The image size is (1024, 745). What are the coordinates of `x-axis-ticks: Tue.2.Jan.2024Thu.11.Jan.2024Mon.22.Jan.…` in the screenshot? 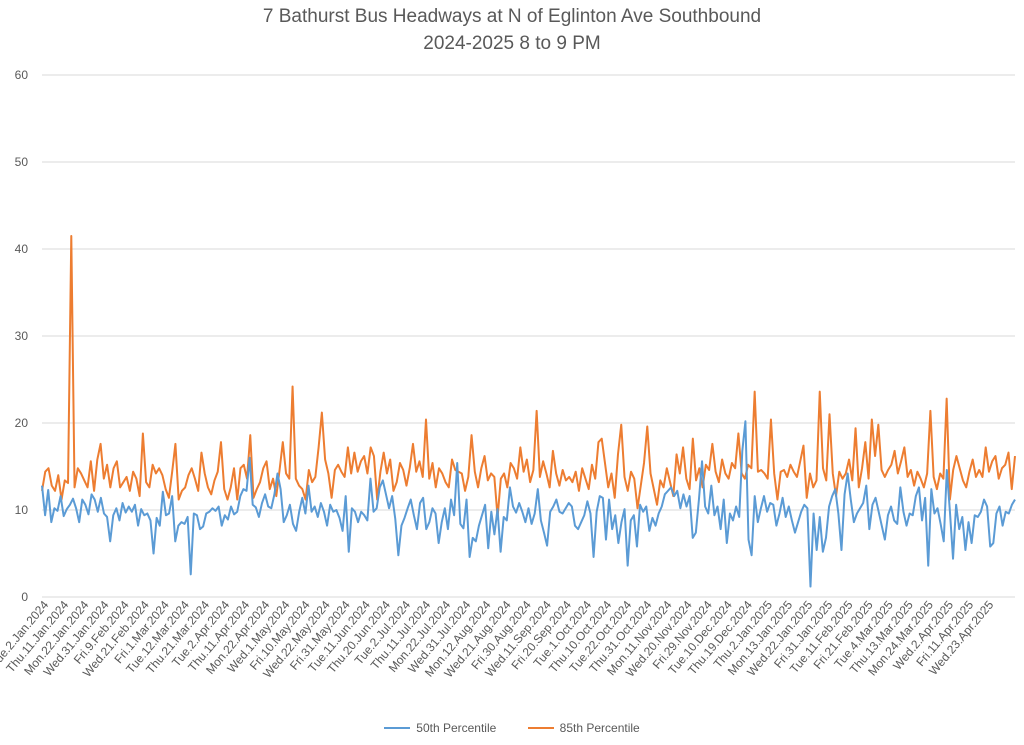 It's located at (498, 639).